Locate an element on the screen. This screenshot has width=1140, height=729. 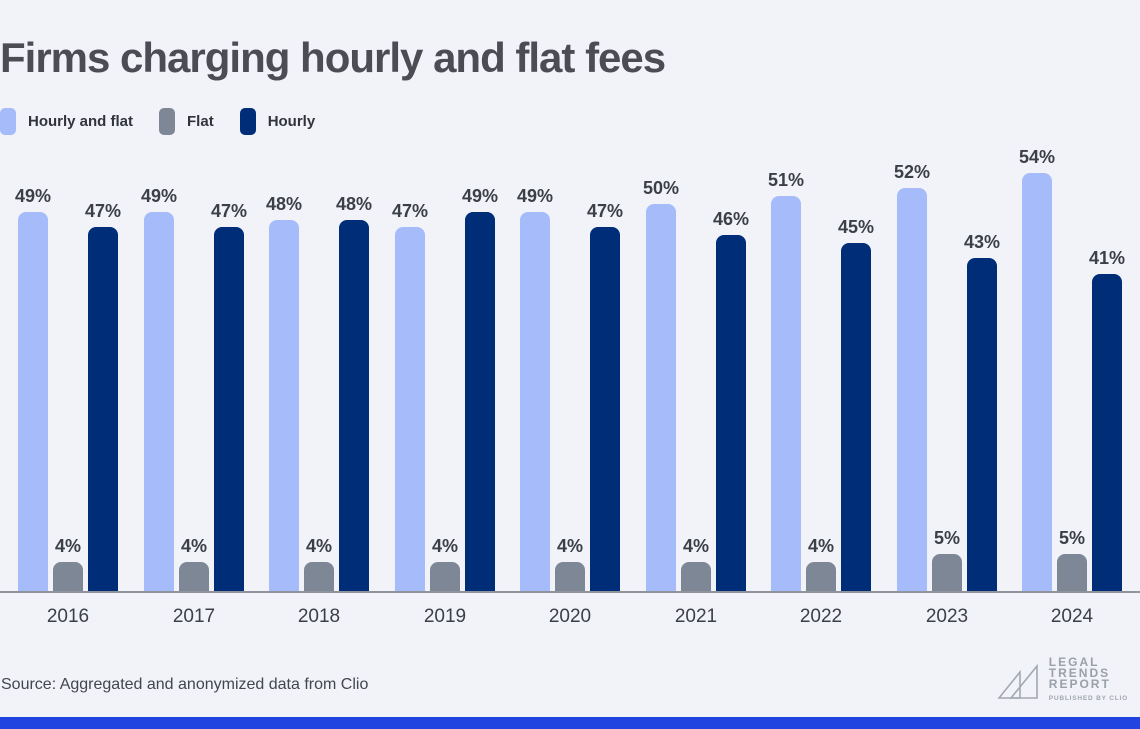
legend-swatch-hourly is located at coordinates (247, 121).